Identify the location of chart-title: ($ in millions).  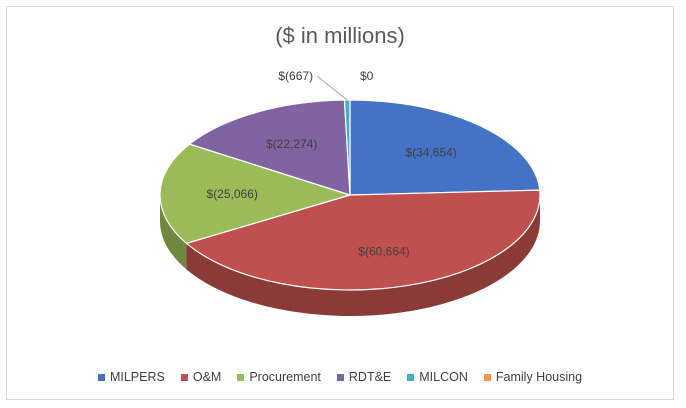
(340, 35).